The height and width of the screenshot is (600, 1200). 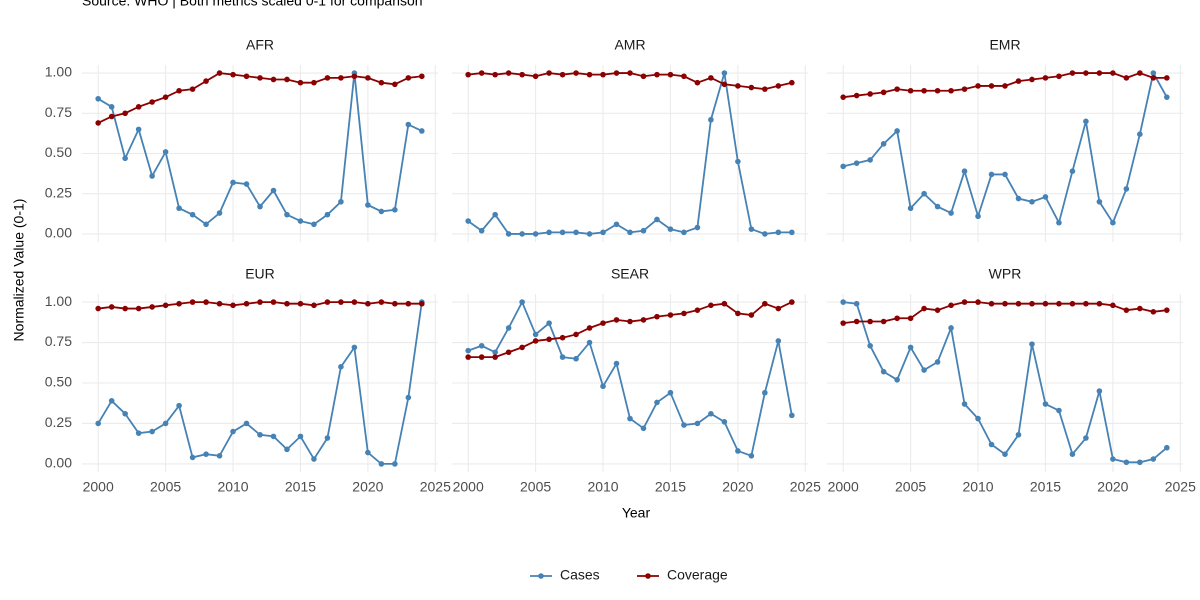 I want to click on y-tick-label: 1.00, so click(x=58, y=301).